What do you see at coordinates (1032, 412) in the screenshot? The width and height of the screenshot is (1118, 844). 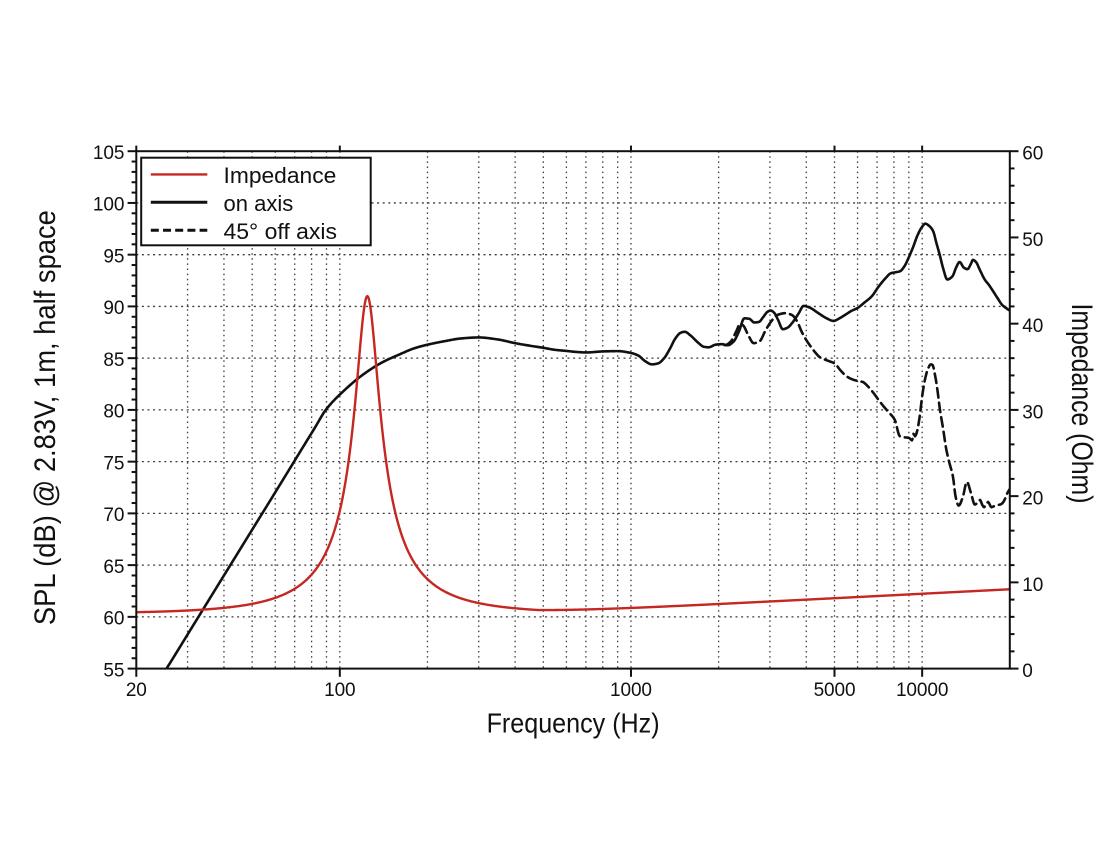 I see `svg-text: 30` at bounding box center [1032, 412].